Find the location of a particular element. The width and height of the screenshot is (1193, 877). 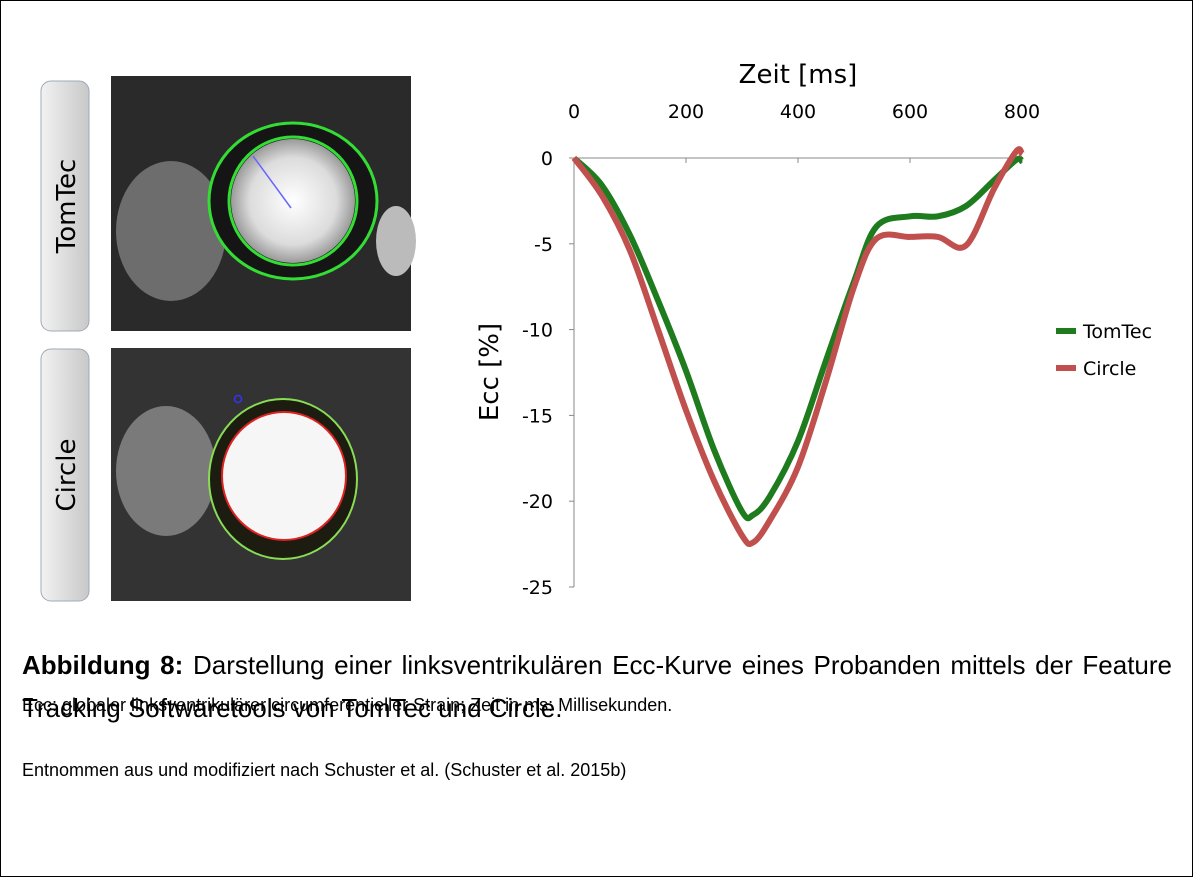

y-tick-label: -25 is located at coordinates (537, 588).